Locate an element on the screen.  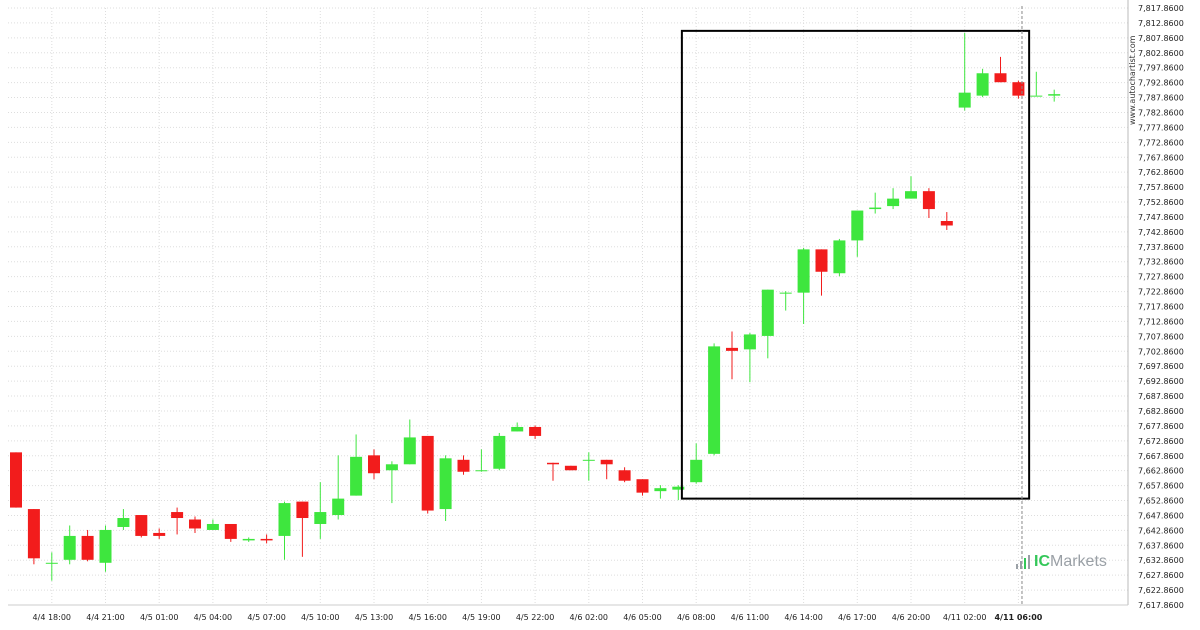
x-tick-label: 4/6 08:00 is located at coordinates (696, 617).